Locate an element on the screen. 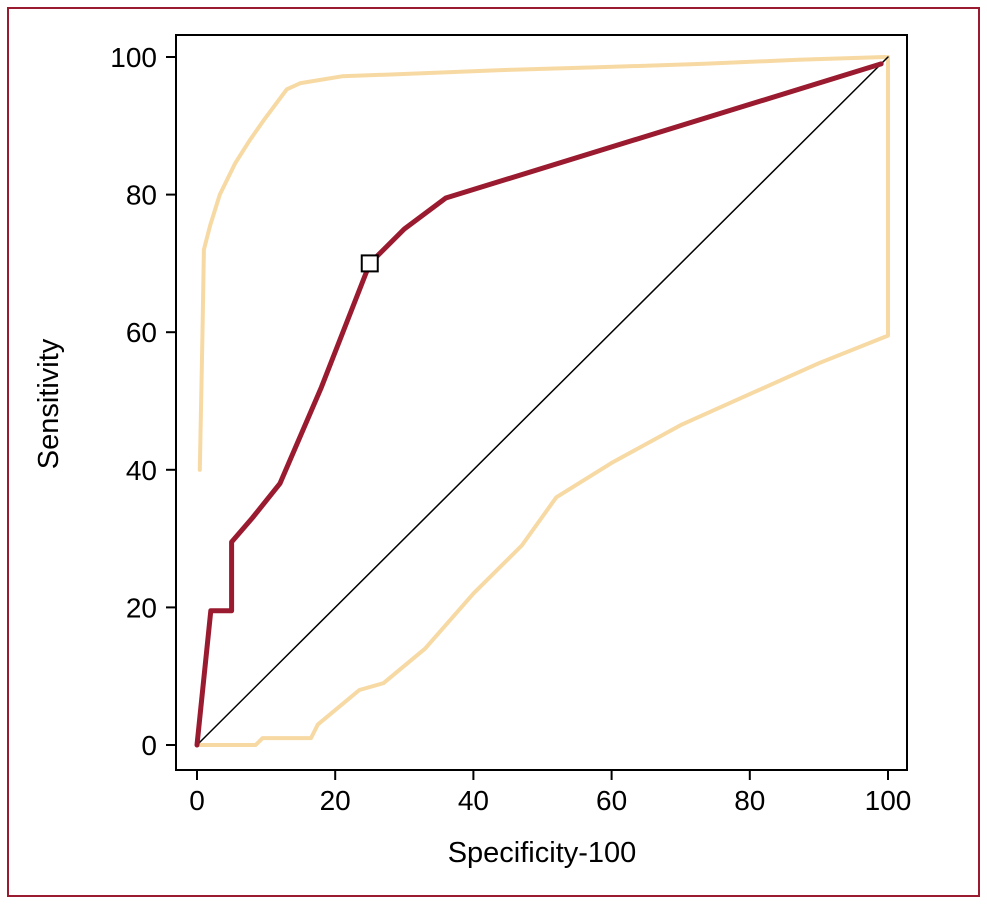 The width and height of the screenshot is (987, 904). y-axis-label: Sensitivity is located at coordinates (49, 403).